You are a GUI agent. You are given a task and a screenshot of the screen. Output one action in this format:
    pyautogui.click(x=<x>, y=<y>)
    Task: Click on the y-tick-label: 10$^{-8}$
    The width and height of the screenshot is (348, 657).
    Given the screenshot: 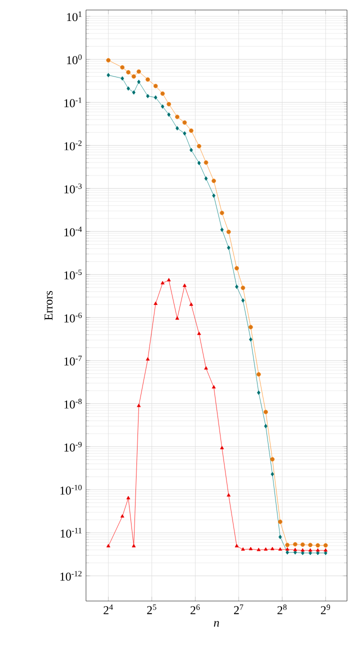 What is the action you would take?
    pyautogui.click(x=73, y=403)
    